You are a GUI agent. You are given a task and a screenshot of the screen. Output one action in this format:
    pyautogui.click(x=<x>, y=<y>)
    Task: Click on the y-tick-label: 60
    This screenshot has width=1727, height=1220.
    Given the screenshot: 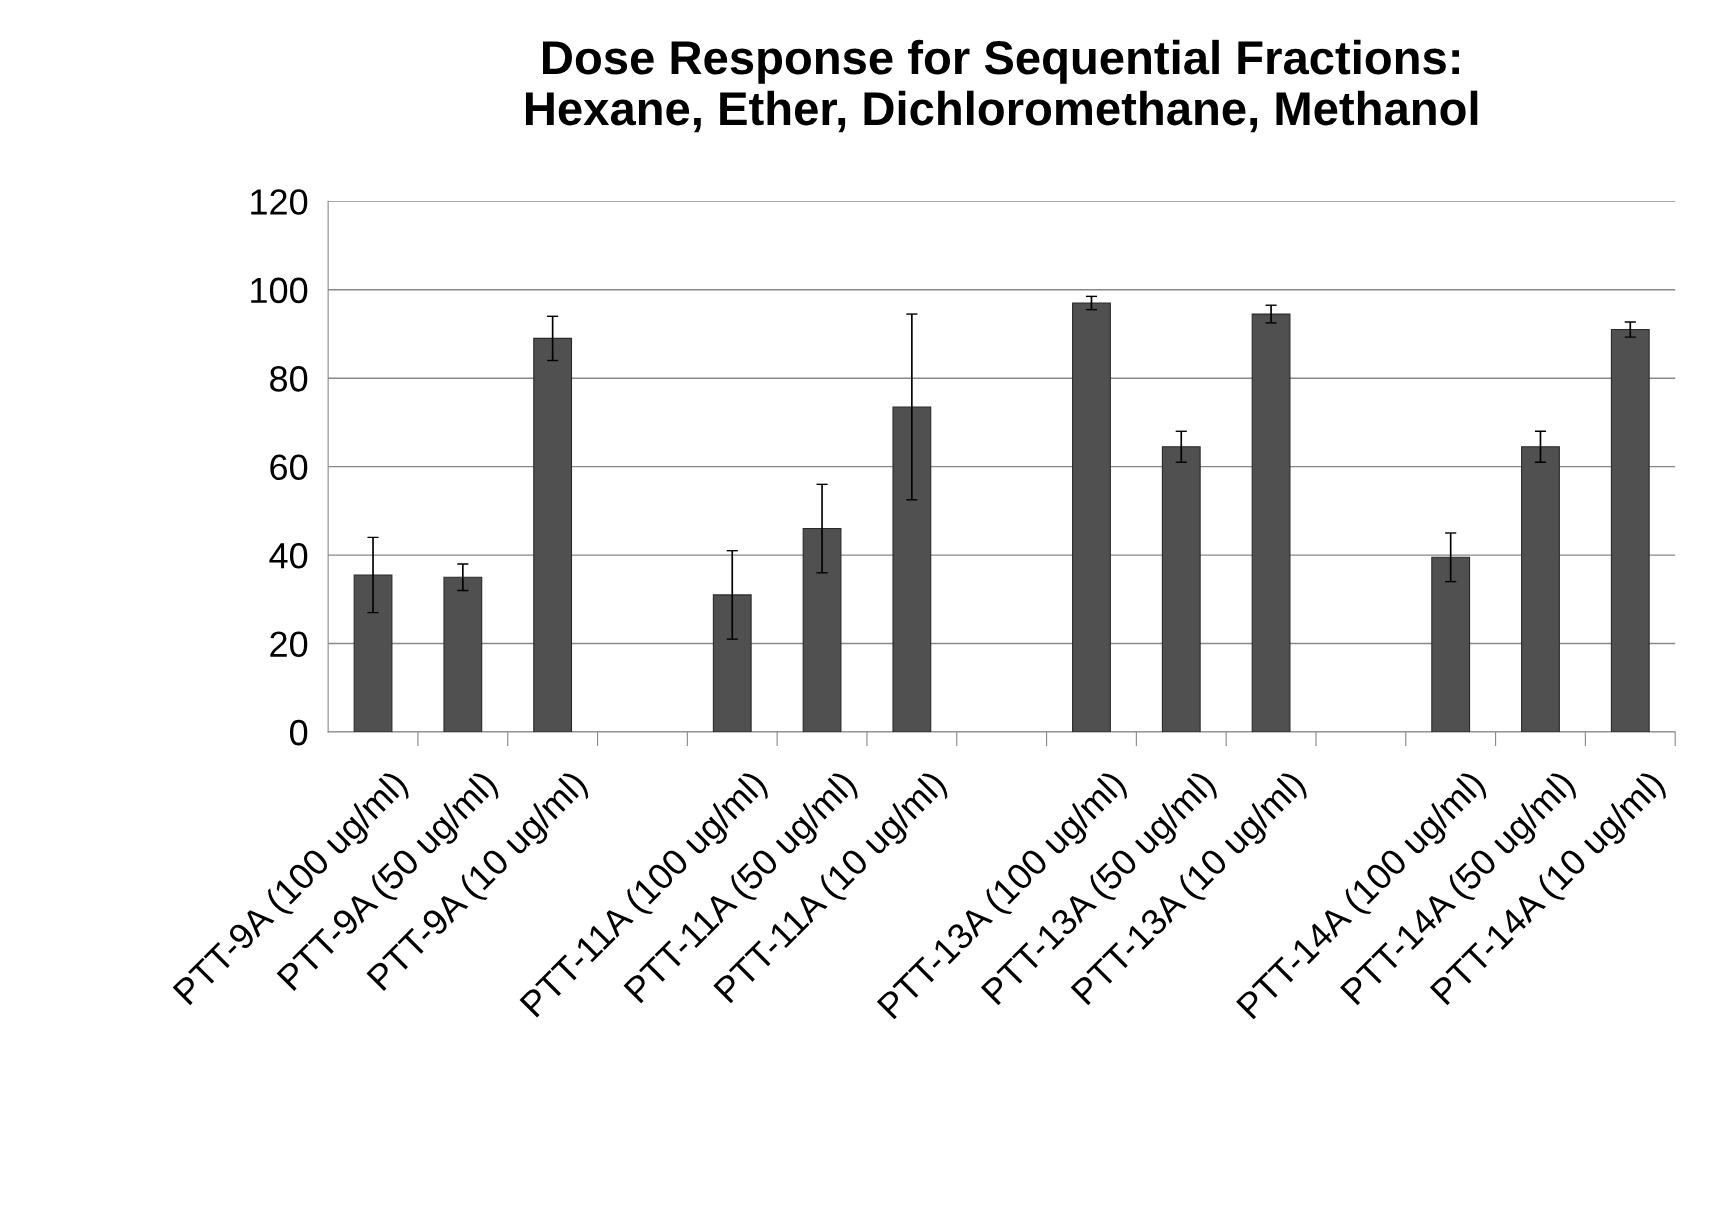 What is the action you would take?
    pyautogui.click(x=289, y=467)
    